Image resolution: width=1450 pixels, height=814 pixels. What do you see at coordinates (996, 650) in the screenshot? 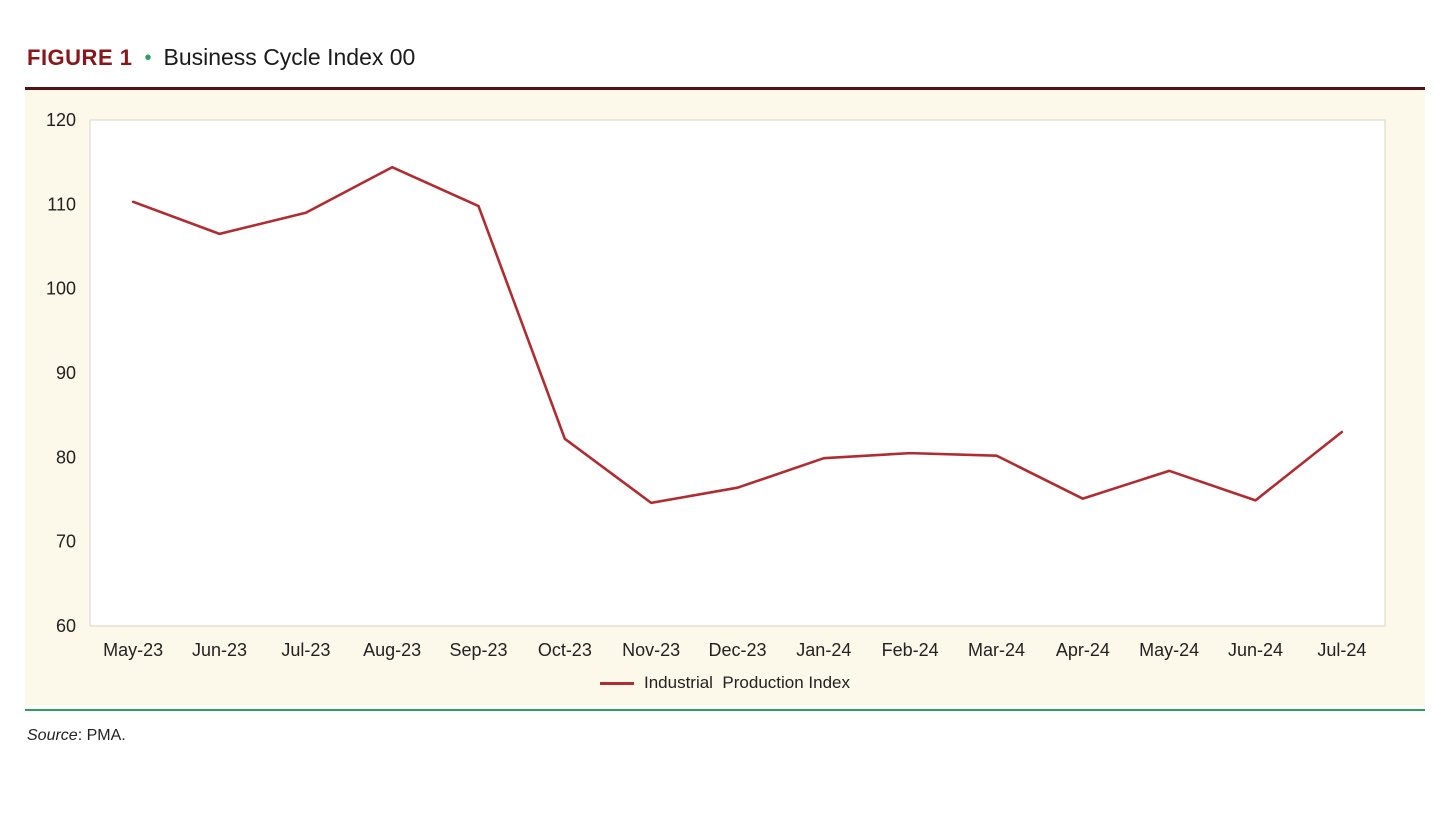
I see `x-tick-label: Mar-24` at bounding box center [996, 650].